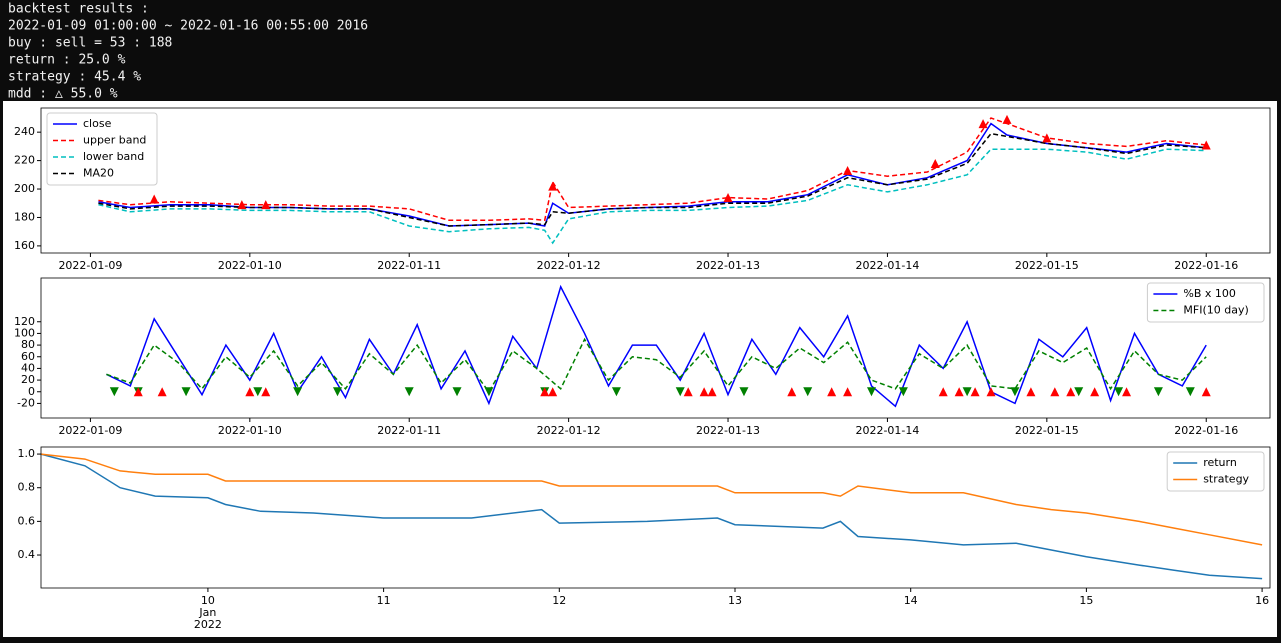 The height and width of the screenshot is (643, 1281). What do you see at coordinates (24, 332) in the screenshot?
I see `y-tick-label: 100` at bounding box center [24, 332].